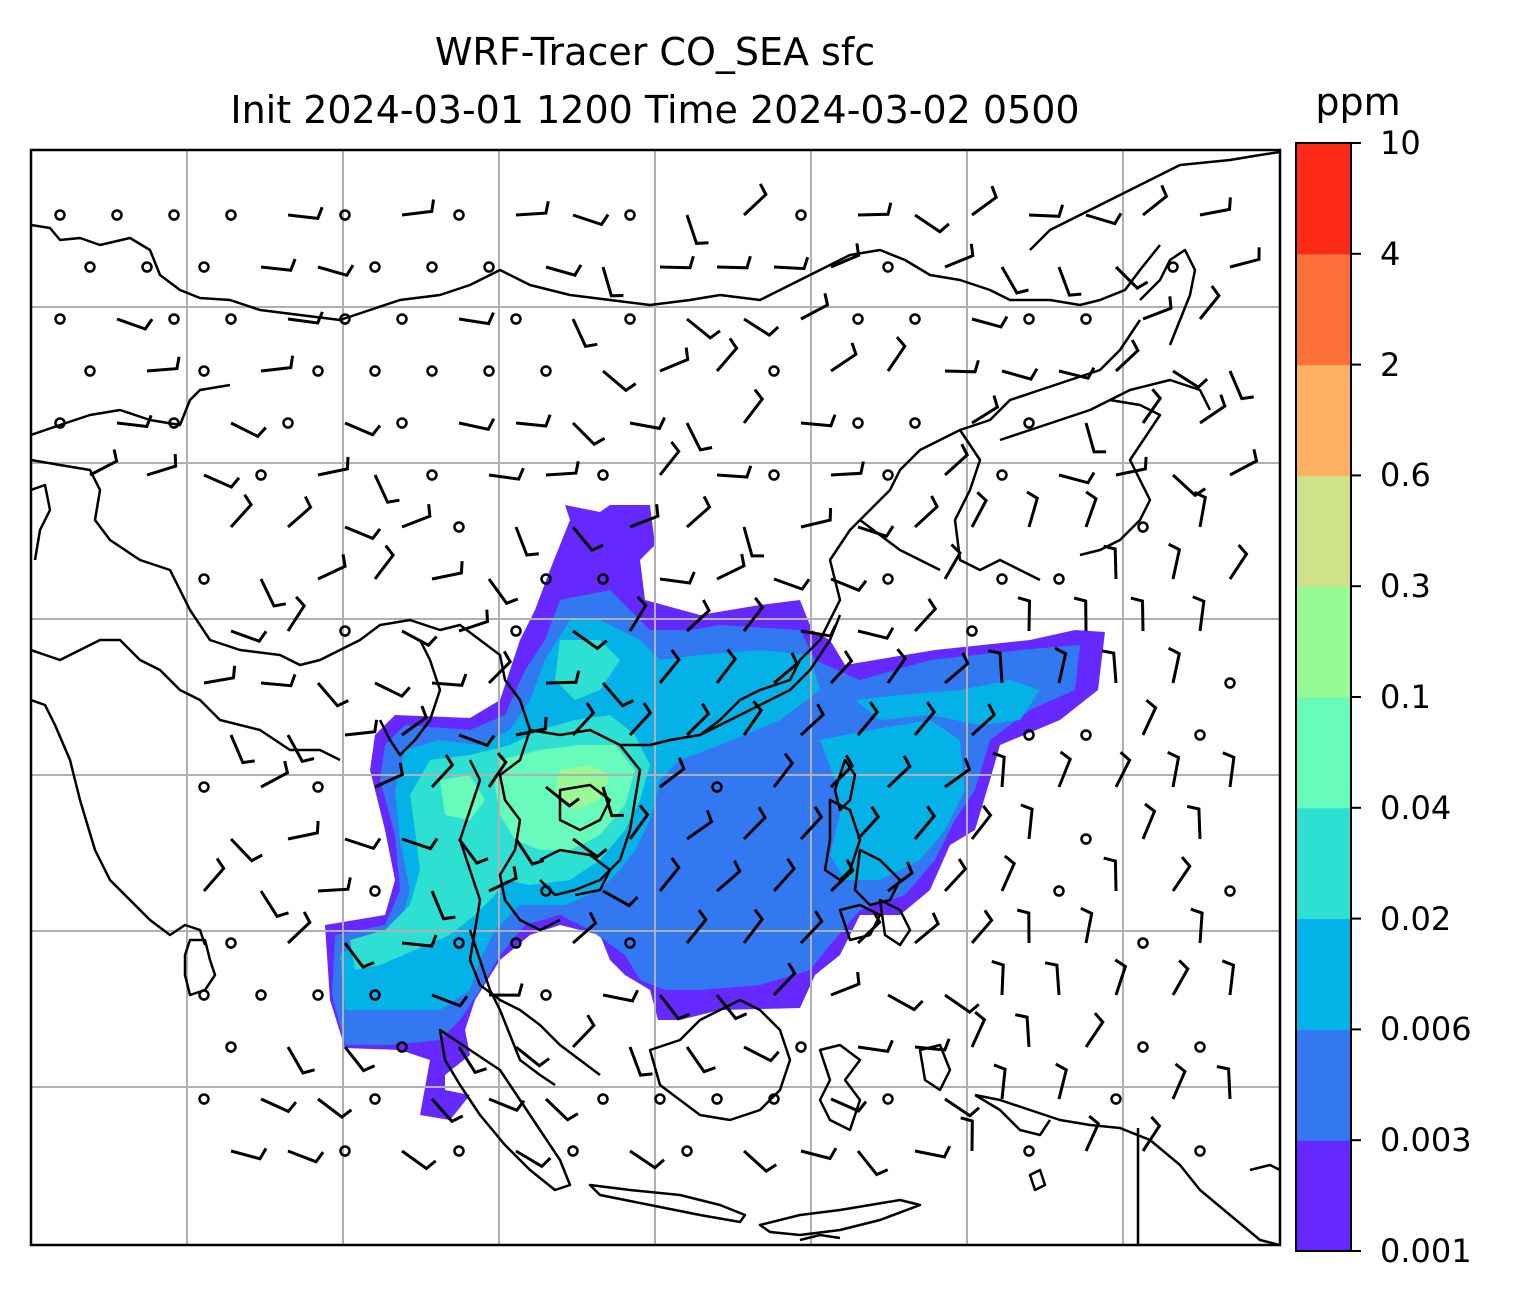 This screenshot has height=1306, width=1528. I want to click on colorbar-tick-label: 0.001, so click(1426, 1251).